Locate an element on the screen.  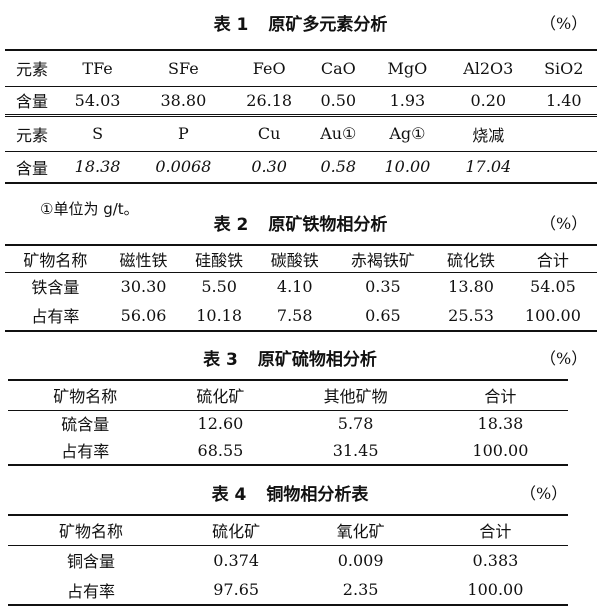
table-cell: CaO is located at coordinates (338, 68).